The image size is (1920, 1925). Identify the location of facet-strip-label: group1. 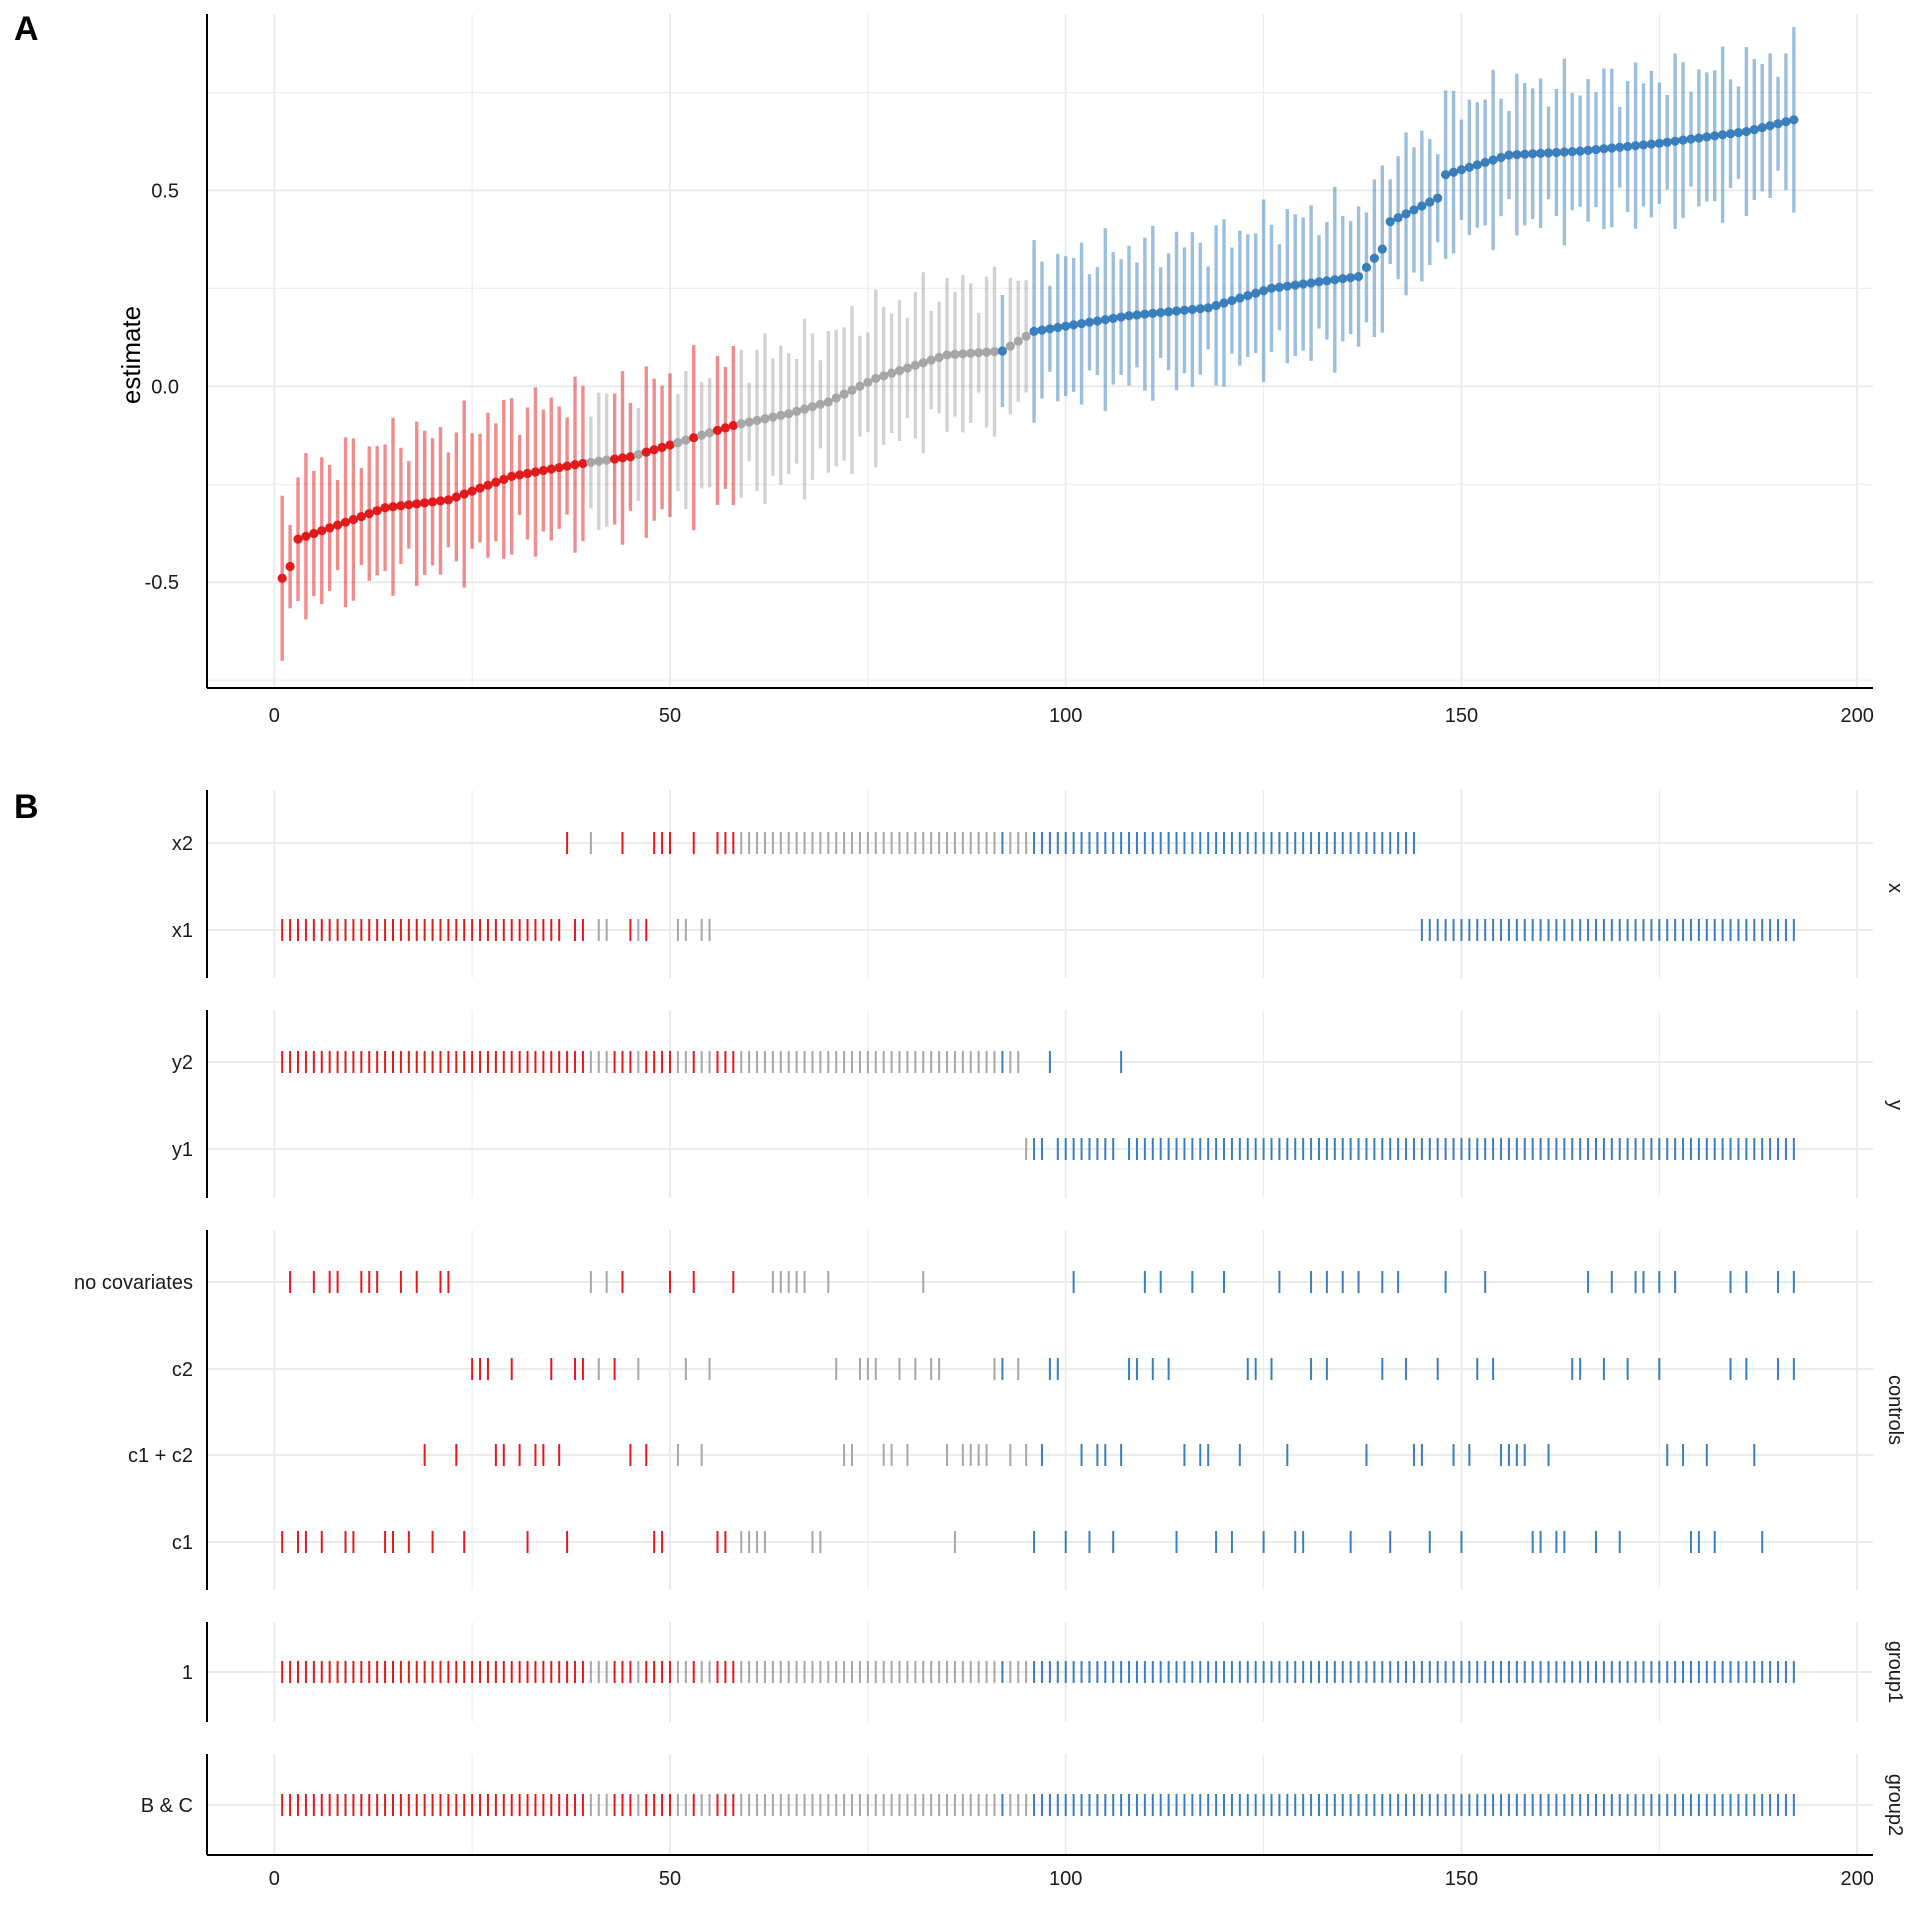
(1895, 1672).